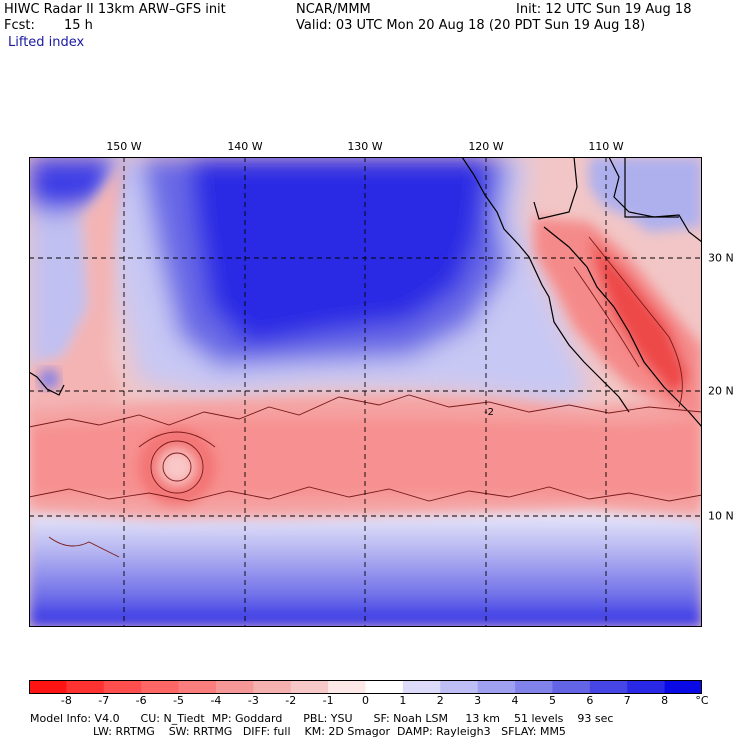 The image size is (740, 740). I want to click on colorbar-tick-label: 1, so click(403, 700).